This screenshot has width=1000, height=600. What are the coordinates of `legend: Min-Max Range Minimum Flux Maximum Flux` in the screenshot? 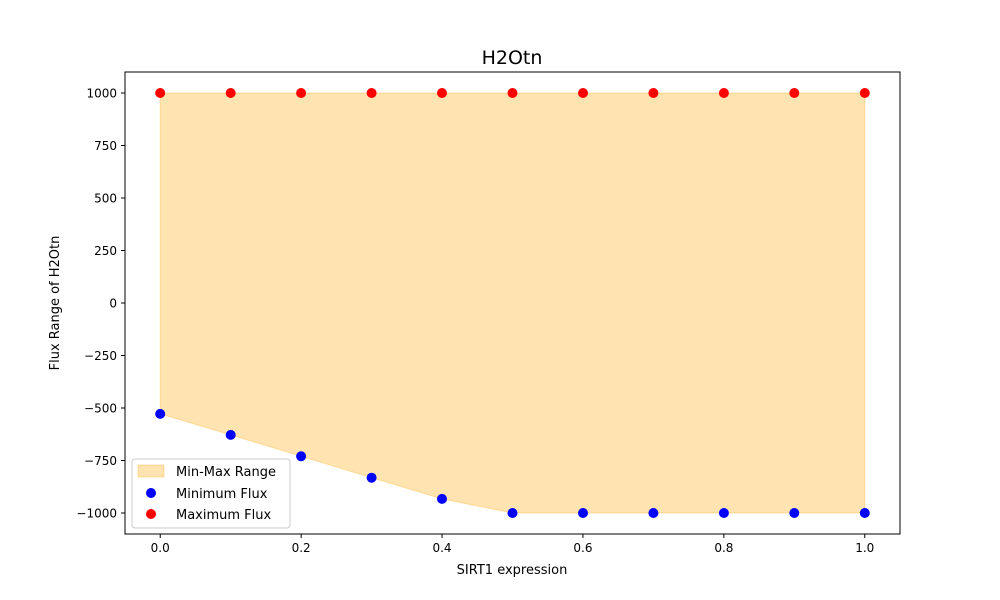 It's located at (211, 493).